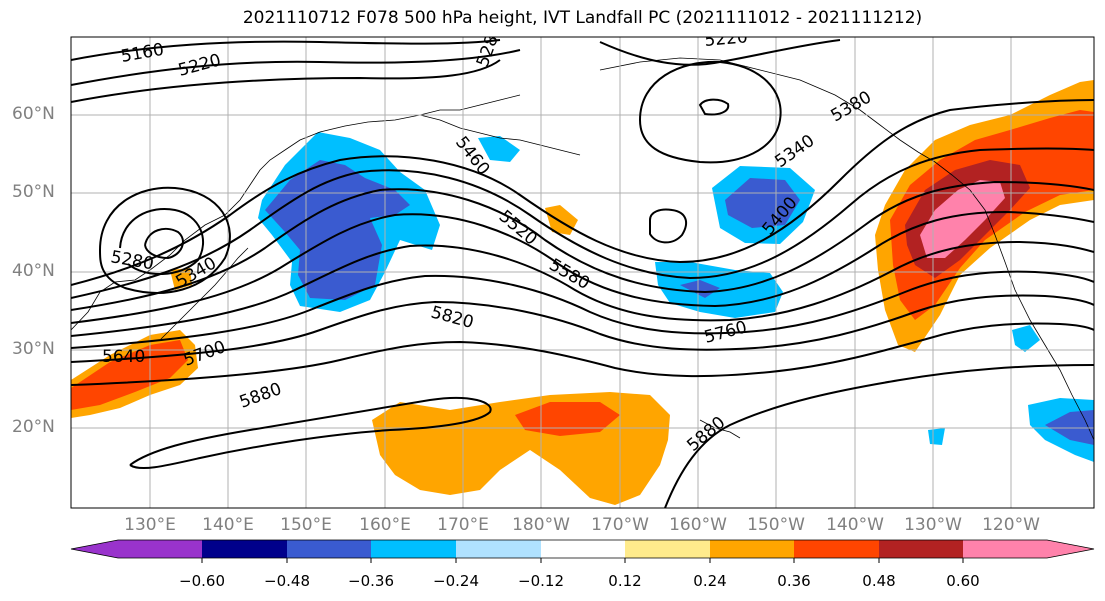 The image size is (1105, 601). Describe the element at coordinates (499, 149) in the screenshot. I see `negative-small-wpac` at that location.